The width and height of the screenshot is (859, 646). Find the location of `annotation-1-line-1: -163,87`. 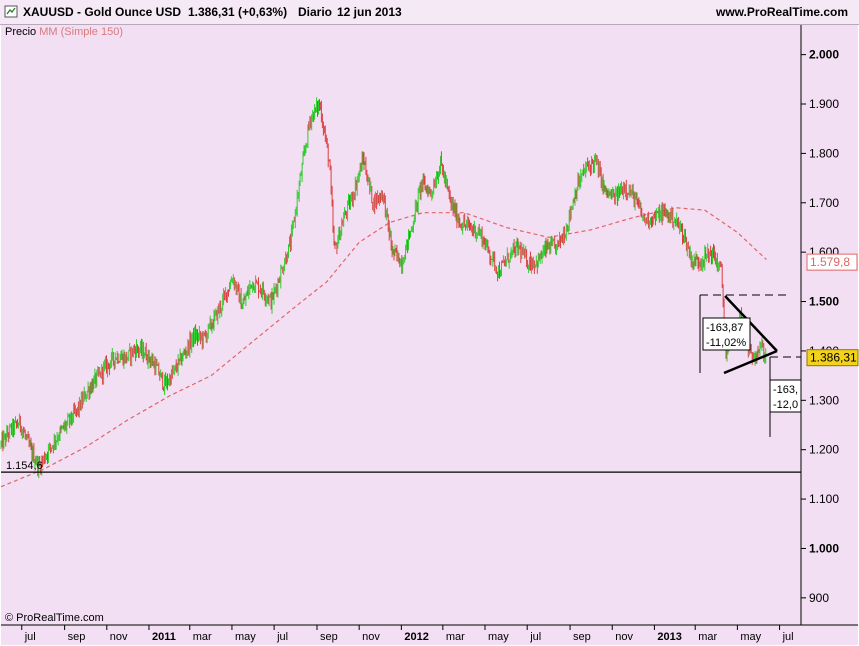

annotation-1-line-1: -163,87 is located at coordinates (724, 328).